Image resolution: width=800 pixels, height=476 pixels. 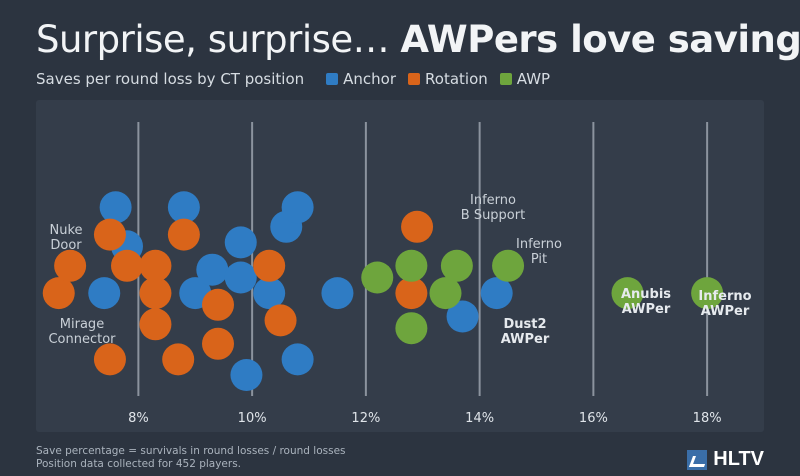 I want to click on tick-label-16: 16%, so click(x=593, y=418).